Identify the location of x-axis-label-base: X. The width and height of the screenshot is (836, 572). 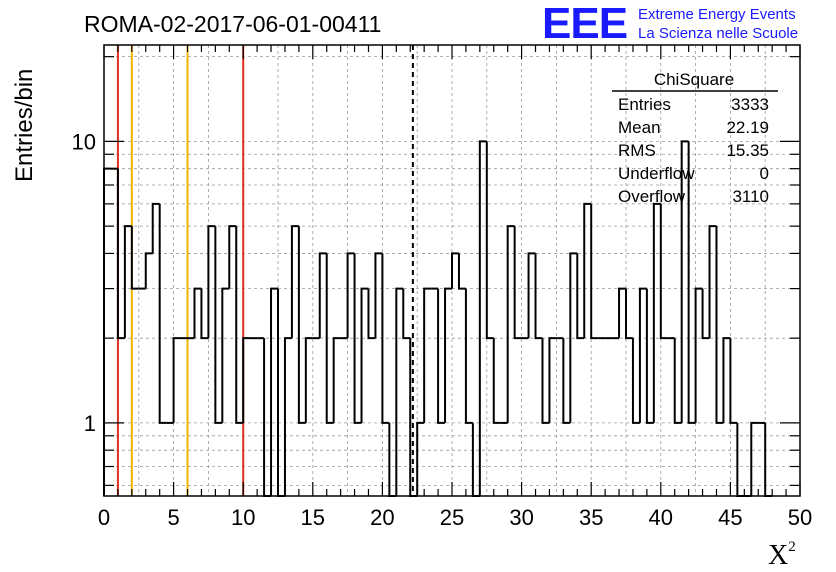
(778, 555).